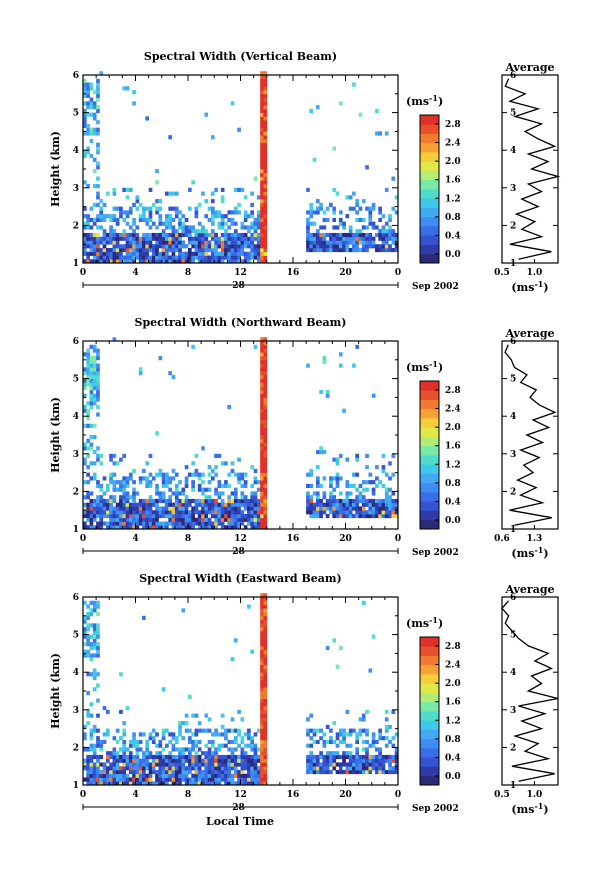 The image size is (614, 875). What do you see at coordinates (429, 753) in the screenshot?
I see `colorbar-swatch` at bounding box center [429, 753].